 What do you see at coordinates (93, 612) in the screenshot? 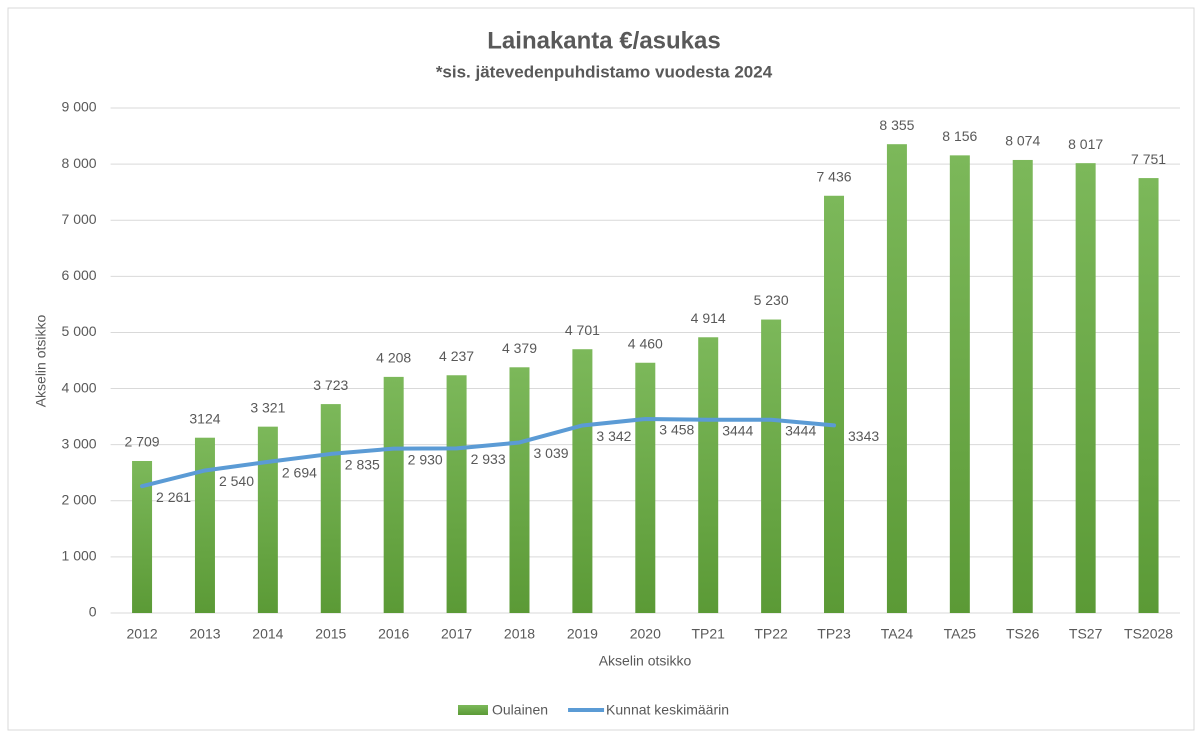
I see `y-tick-label: 0` at bounding box center [93, 612].